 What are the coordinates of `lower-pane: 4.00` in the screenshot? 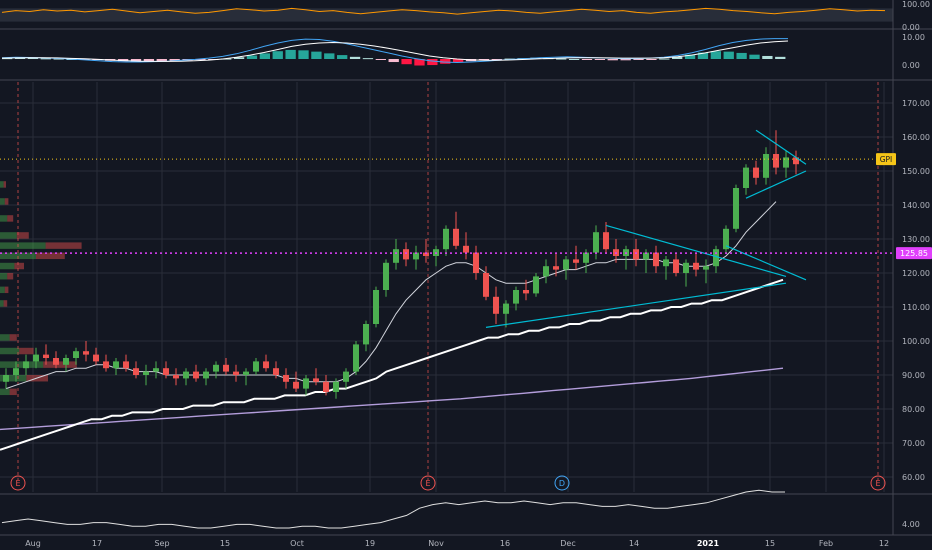 It's located at (460, 509).